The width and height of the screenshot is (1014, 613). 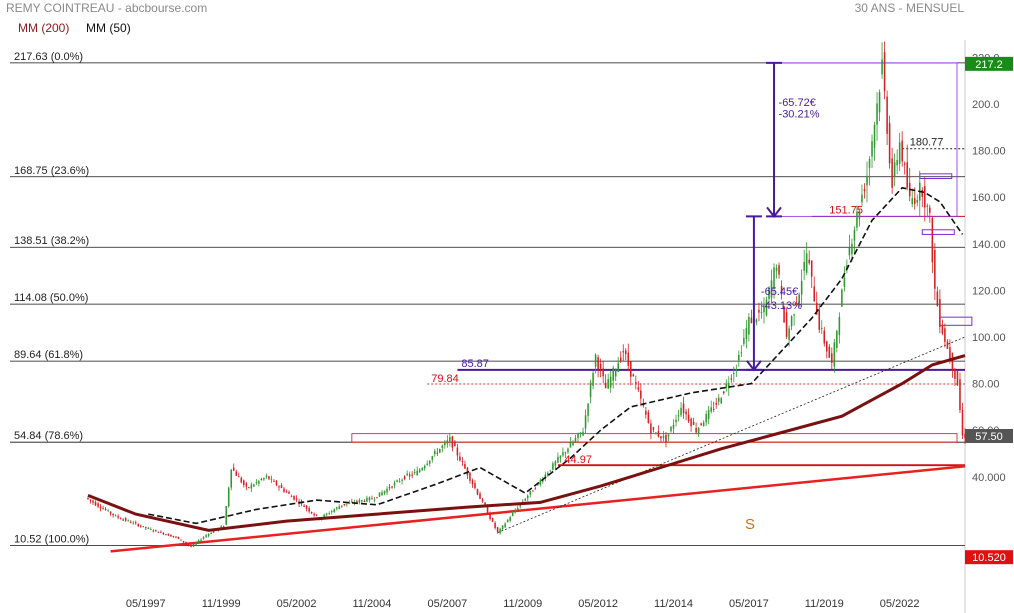 What do you see at coordinates (445, 379) in the screenshot?
I see `level-80-label: 79.84` at bounding box center [445, 379].